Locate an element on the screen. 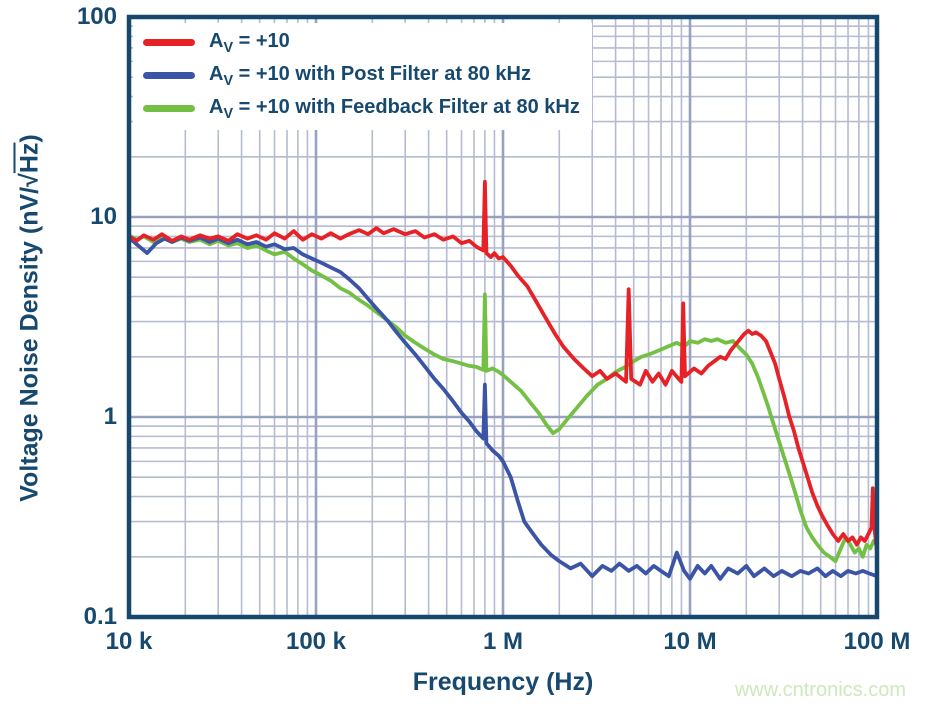 This screenshot has height=710, width=928. x-tick-label-1M: 1 M is located at coordinates (502, 641).